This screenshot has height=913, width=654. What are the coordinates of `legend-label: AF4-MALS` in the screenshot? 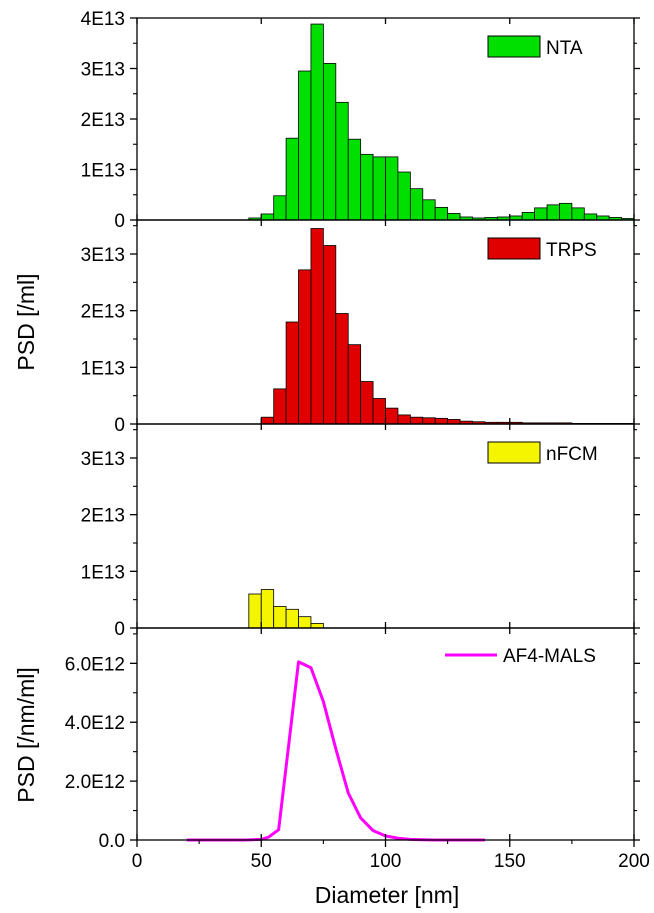 It's located at (549, 656).